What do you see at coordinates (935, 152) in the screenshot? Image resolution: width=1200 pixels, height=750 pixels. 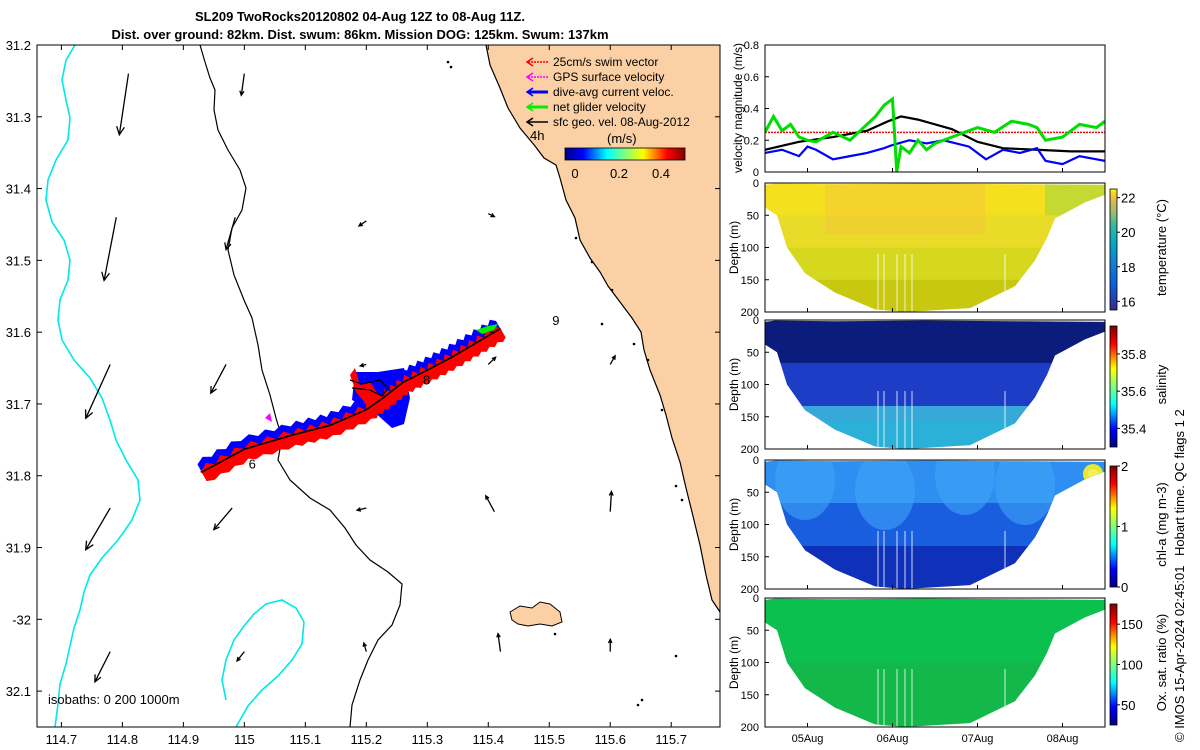 I see `velocity-series-line` at bounding box center [935, 152].